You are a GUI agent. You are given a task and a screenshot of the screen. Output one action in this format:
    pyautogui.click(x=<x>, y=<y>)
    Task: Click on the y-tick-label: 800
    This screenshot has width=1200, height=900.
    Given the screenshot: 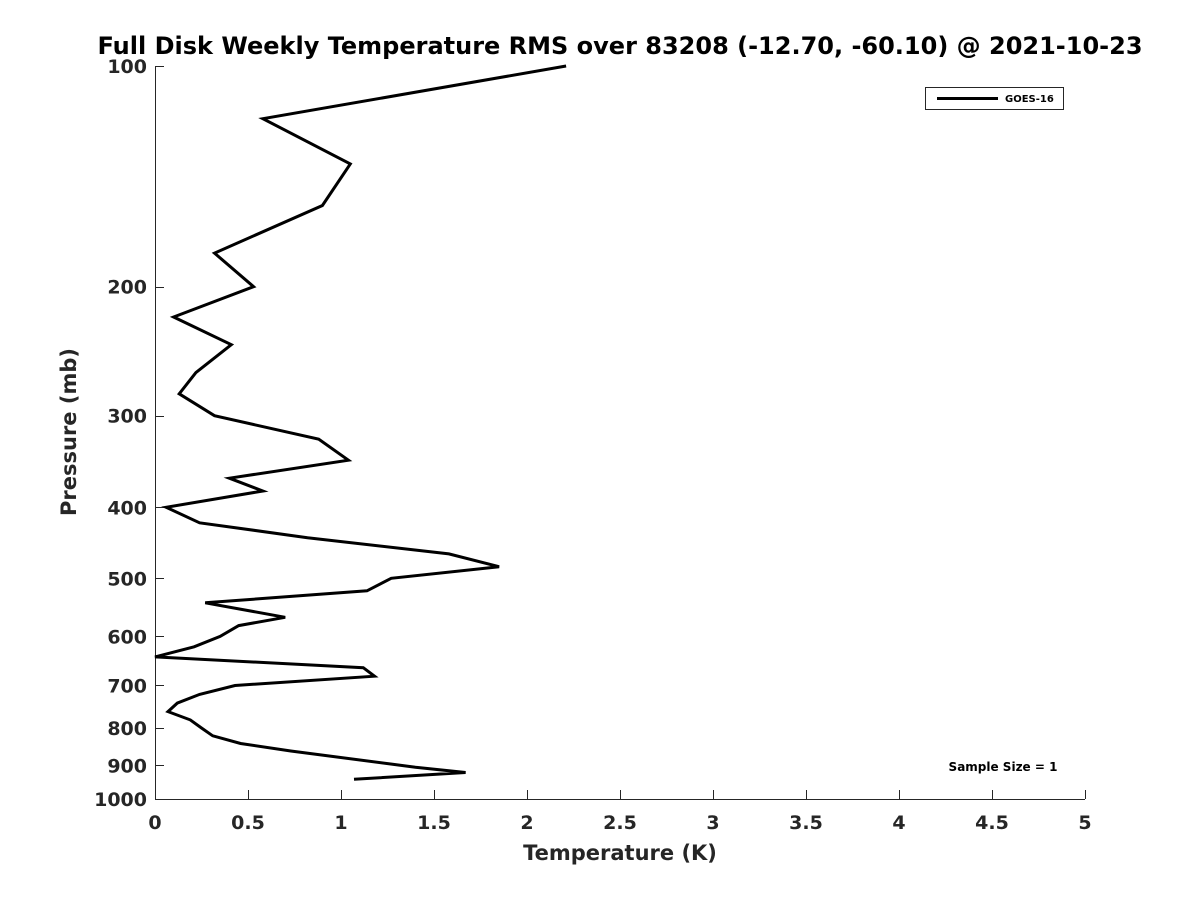 What is the action you would take?
    pyautogui.click(x=127, y=729)
    